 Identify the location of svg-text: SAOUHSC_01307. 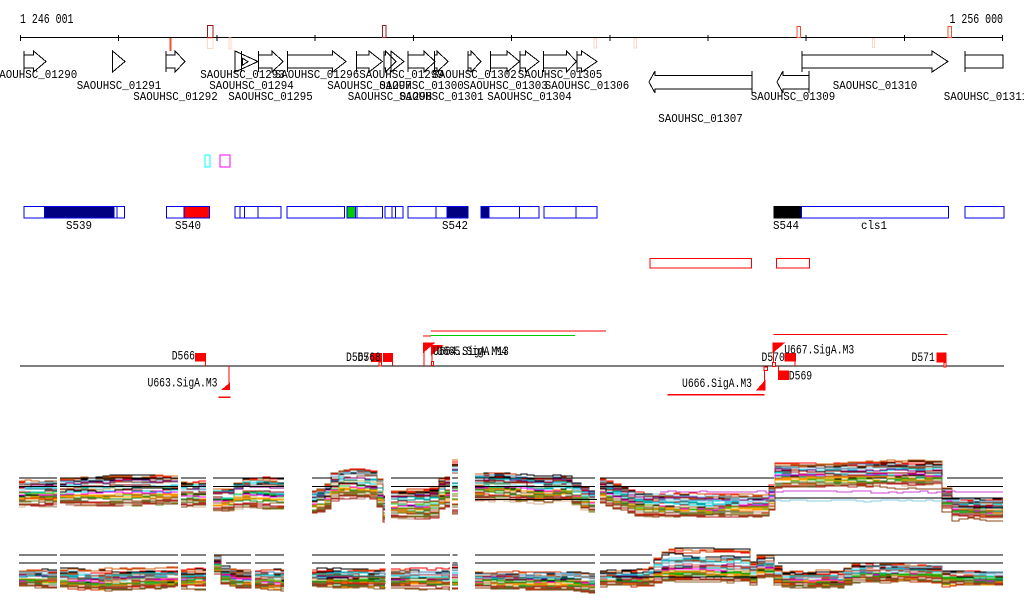
(700, 119).